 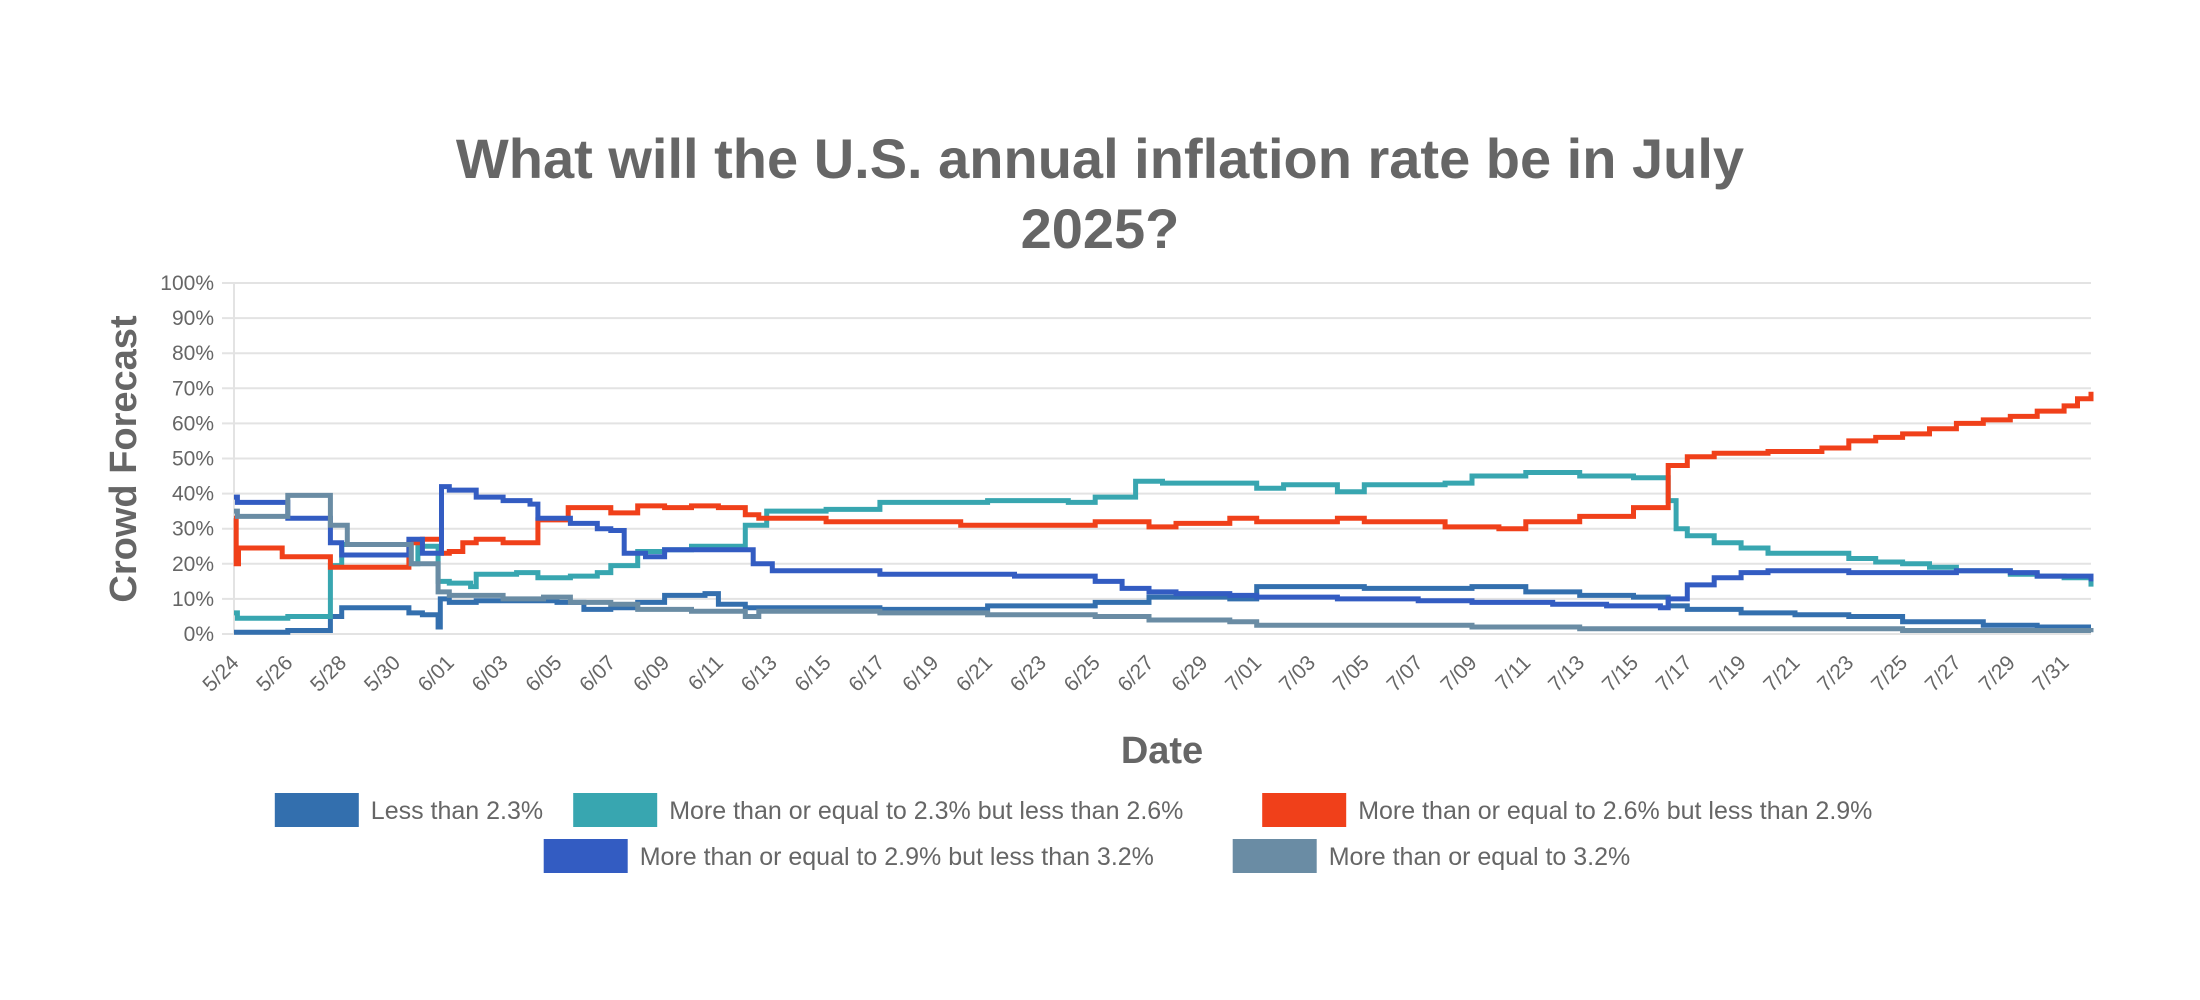 I want to click on chart-title-line-2: 2025?, so click(x=1100, y=228).